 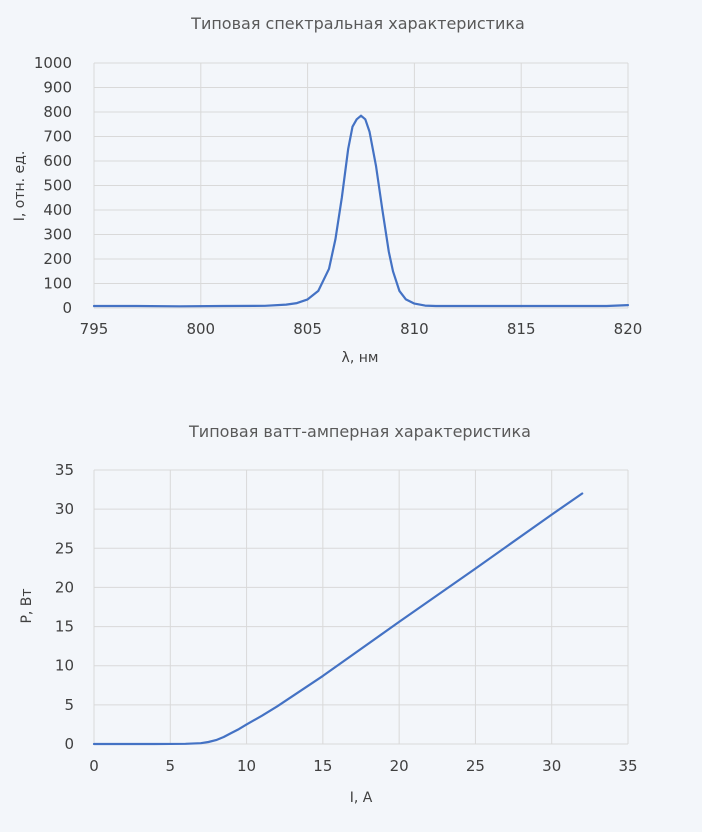 What do you see at coordinates (200, 329) in the screenshot?
I see `chart1-x-tick-1: 800` at bounding box center [200, 329].